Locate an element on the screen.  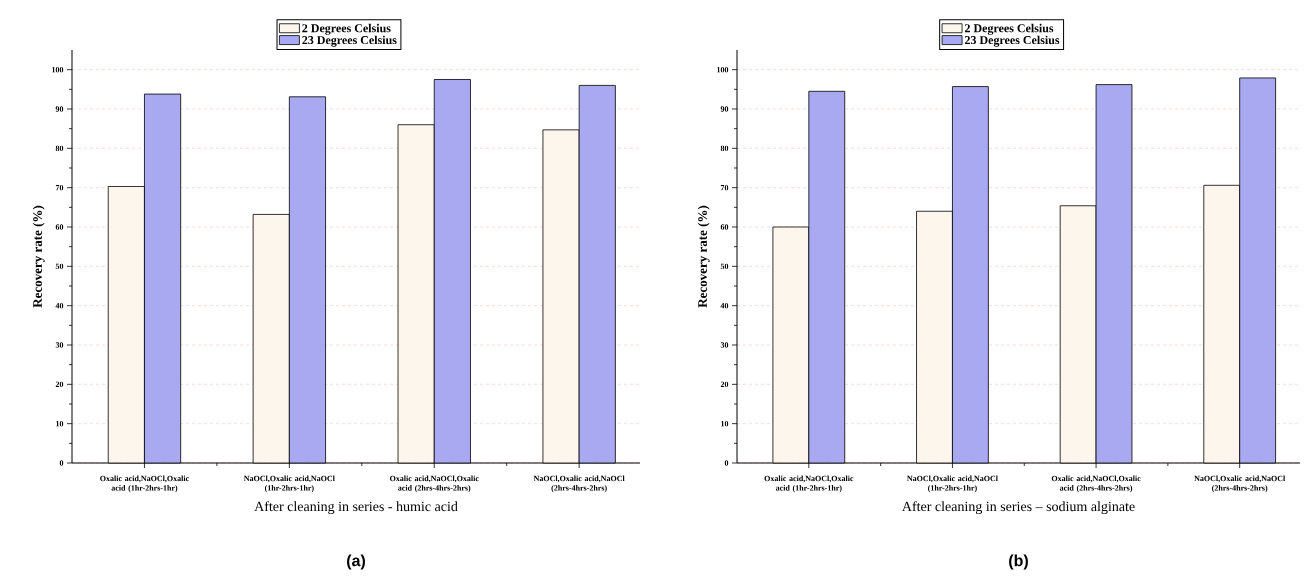
x-axis-title: After cleaning in series - humic acid is located at coordinates (356, 508).